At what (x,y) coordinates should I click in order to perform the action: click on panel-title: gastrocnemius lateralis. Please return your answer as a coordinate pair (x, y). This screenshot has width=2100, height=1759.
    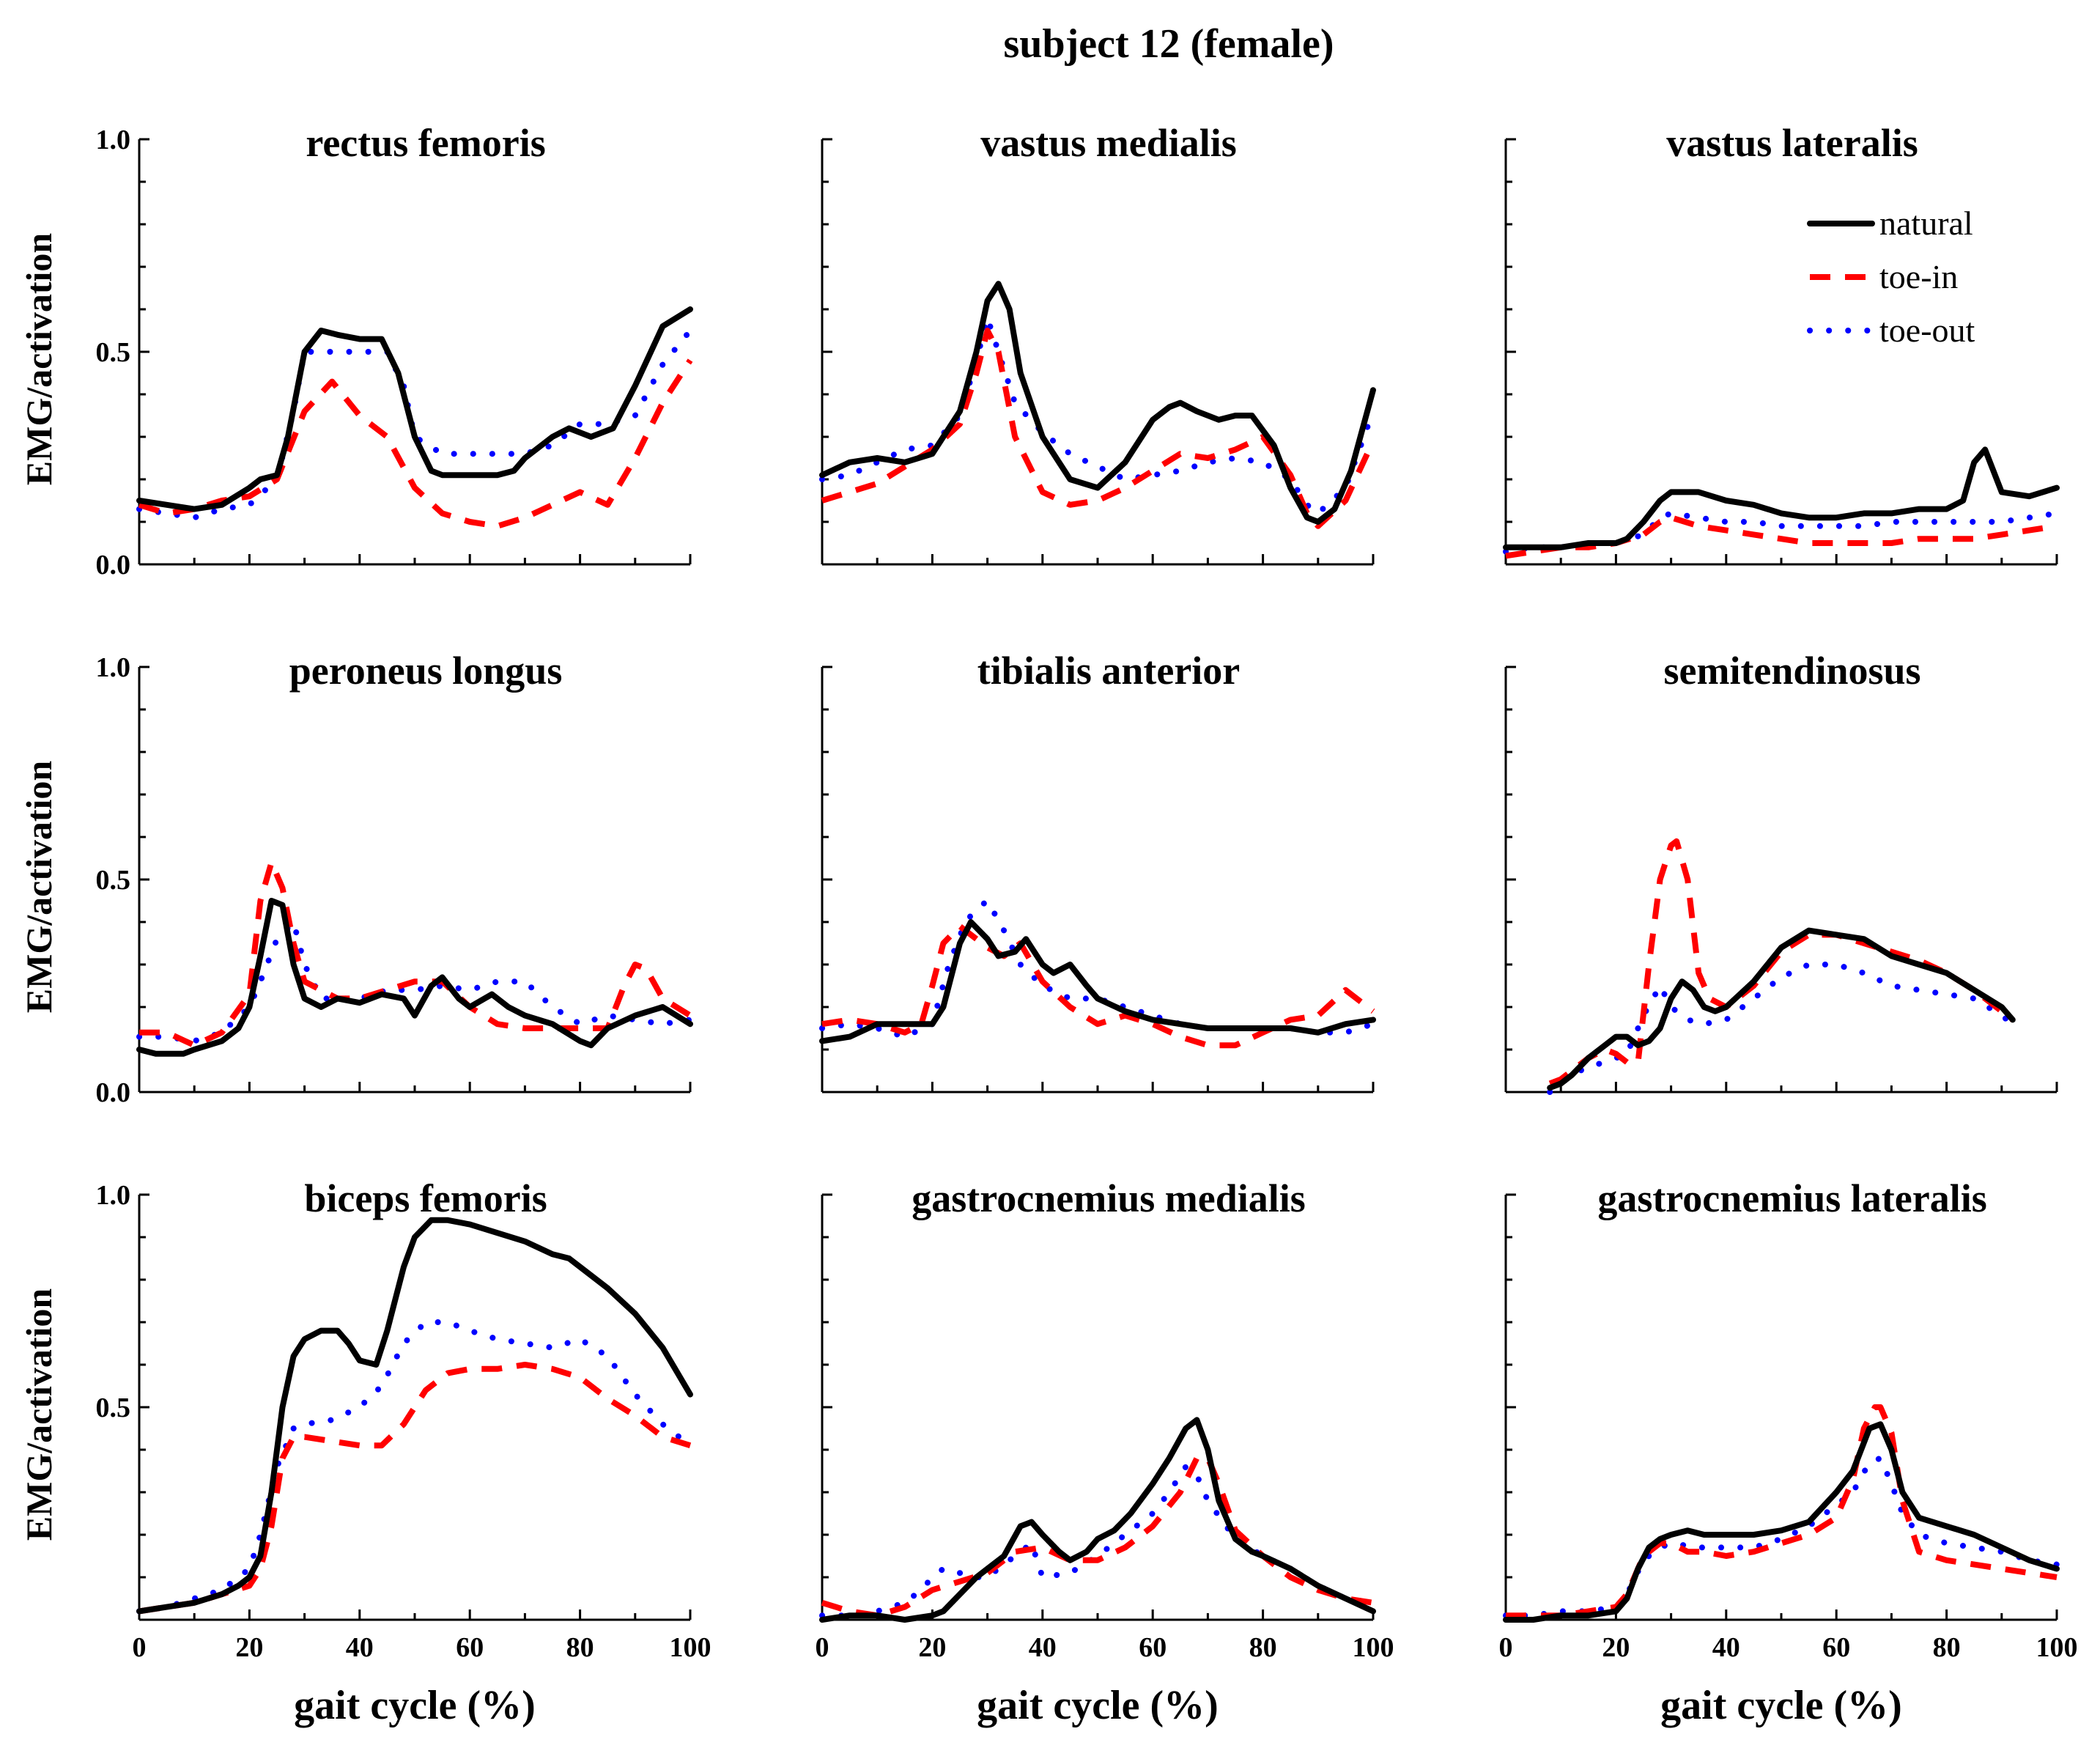
    Looking at the image, I should click on (1791, 1198).